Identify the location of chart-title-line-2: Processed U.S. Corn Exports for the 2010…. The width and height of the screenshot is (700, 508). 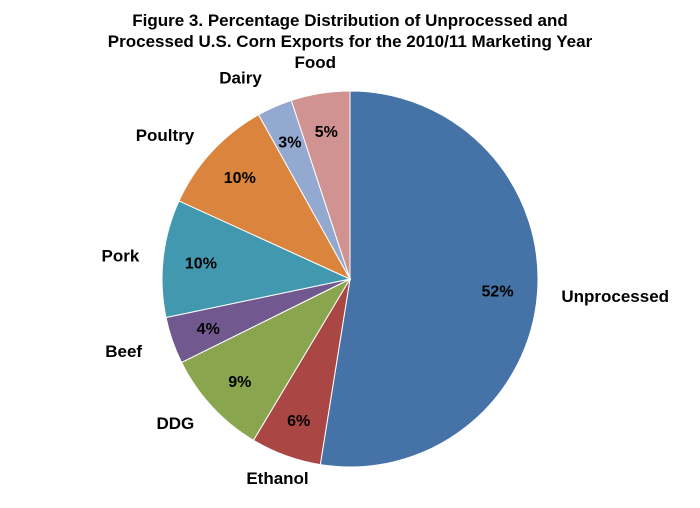
(350, 41).